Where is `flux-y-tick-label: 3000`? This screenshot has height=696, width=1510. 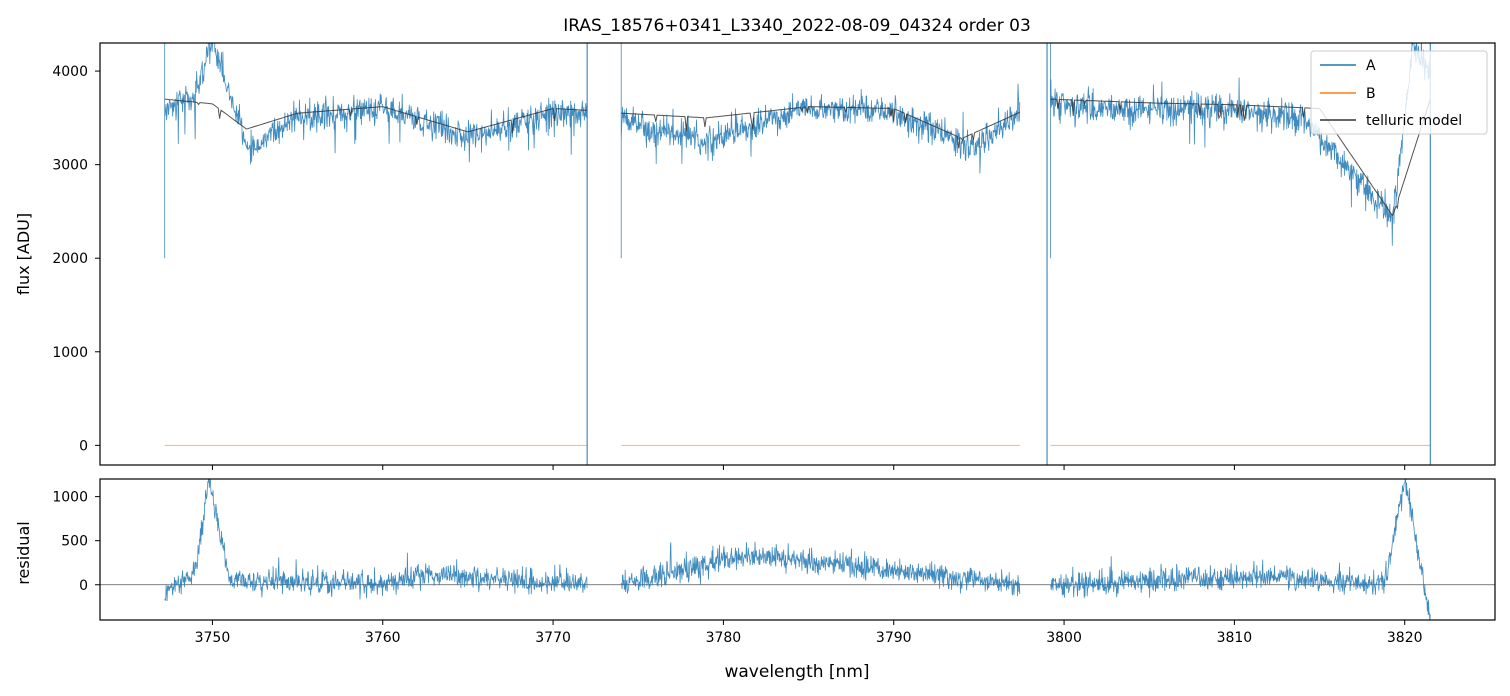 flux-y-tick-label: 3000 is located at coordinates (70, 166).